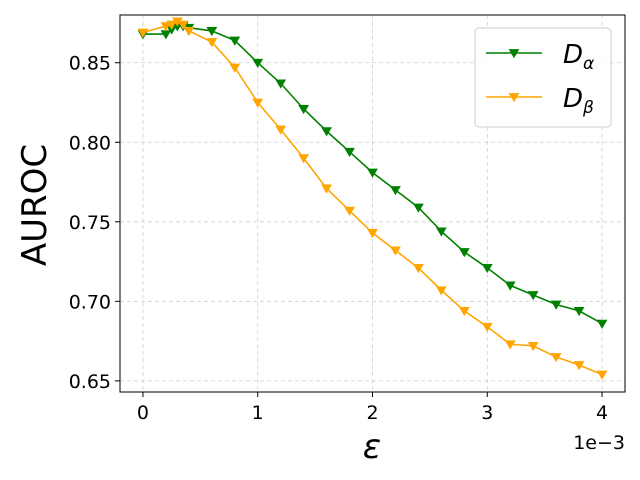 Image resolution: width=640 pixels, height=480 pixels. What do you see at coordinates (578, 101) in the screenshot?
I see `legend-label: Dβ` at bounding box center [578, 101].